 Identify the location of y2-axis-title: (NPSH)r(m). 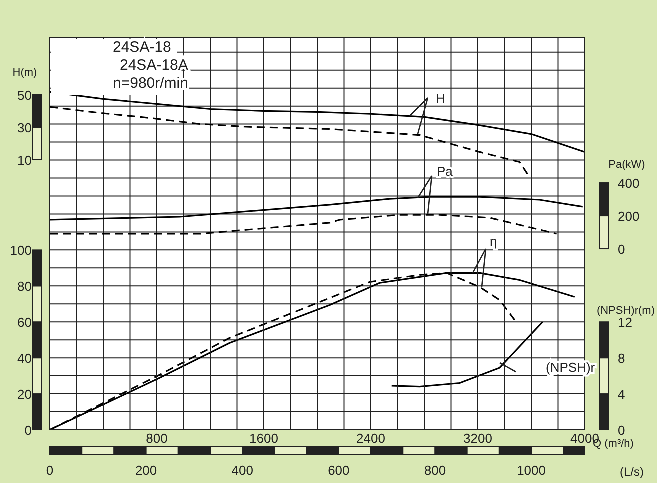
(625, 311).